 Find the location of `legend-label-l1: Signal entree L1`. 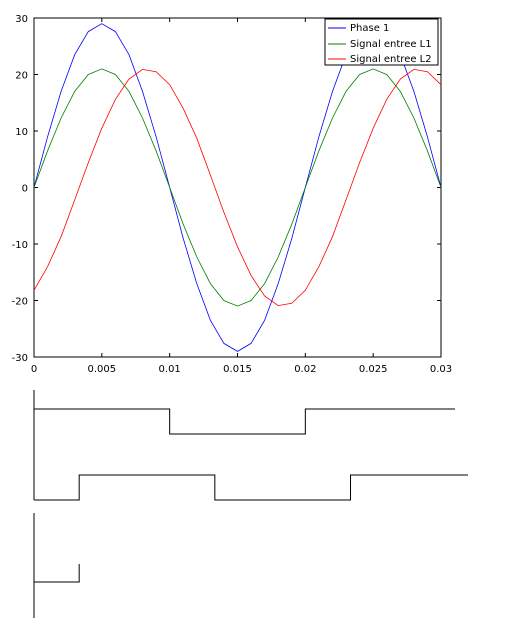

legend-label-l1: Signal entree L1 is located at coordinates (391, 44).